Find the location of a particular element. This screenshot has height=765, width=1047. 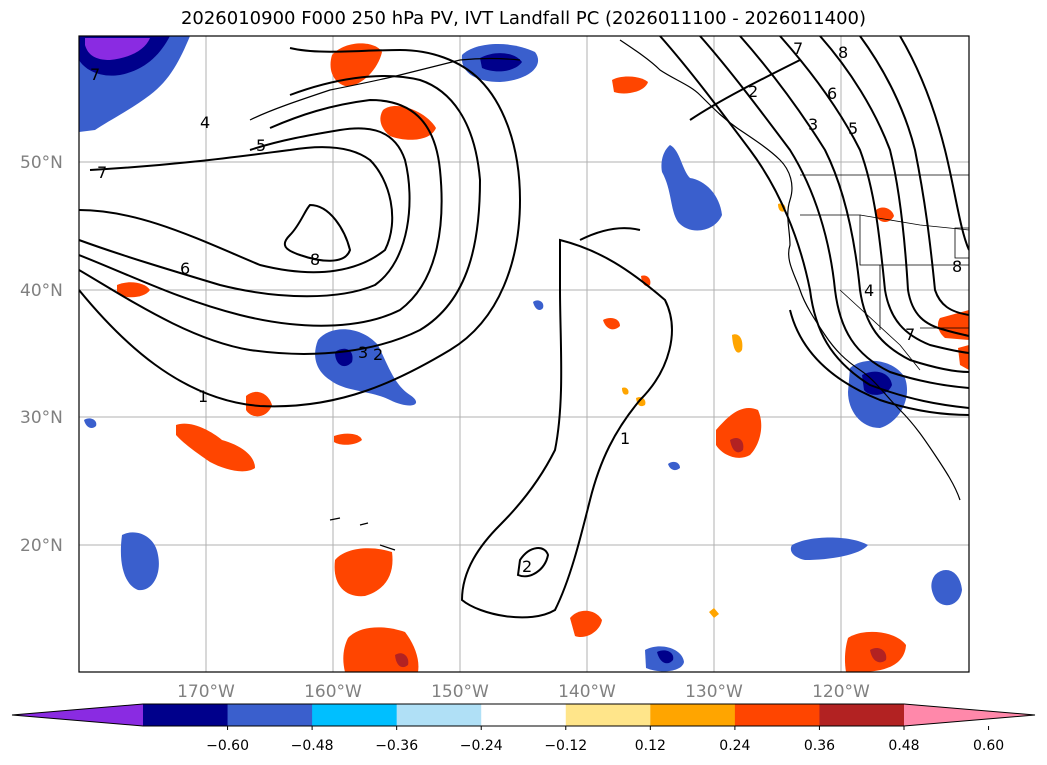

colorbar-extend-high is located at coordinates (969, 715).